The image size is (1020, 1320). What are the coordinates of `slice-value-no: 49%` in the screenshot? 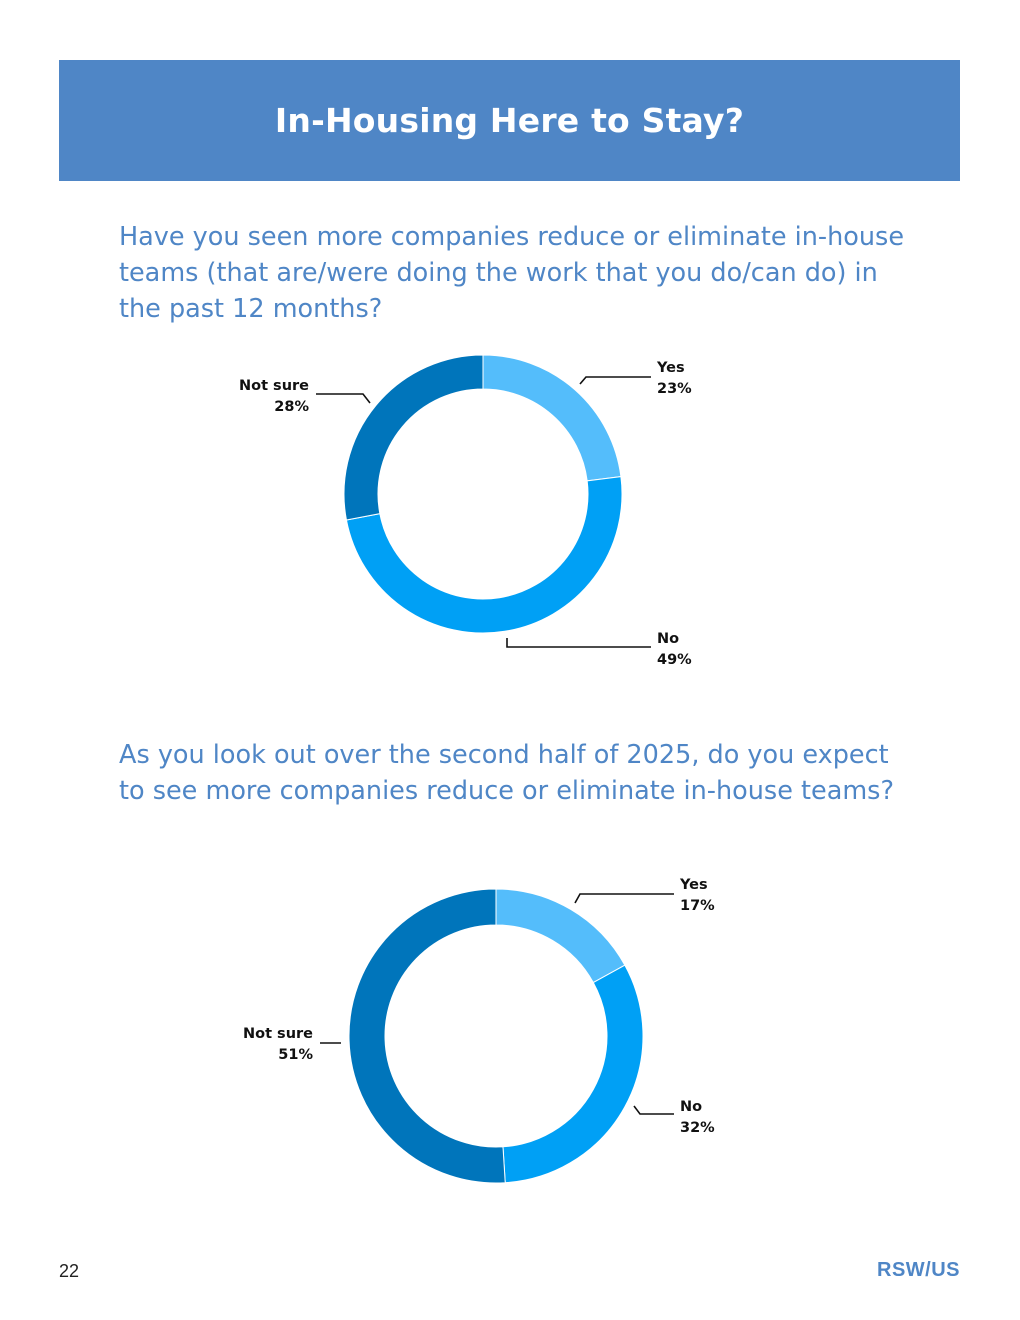 It's located at (674, 660).